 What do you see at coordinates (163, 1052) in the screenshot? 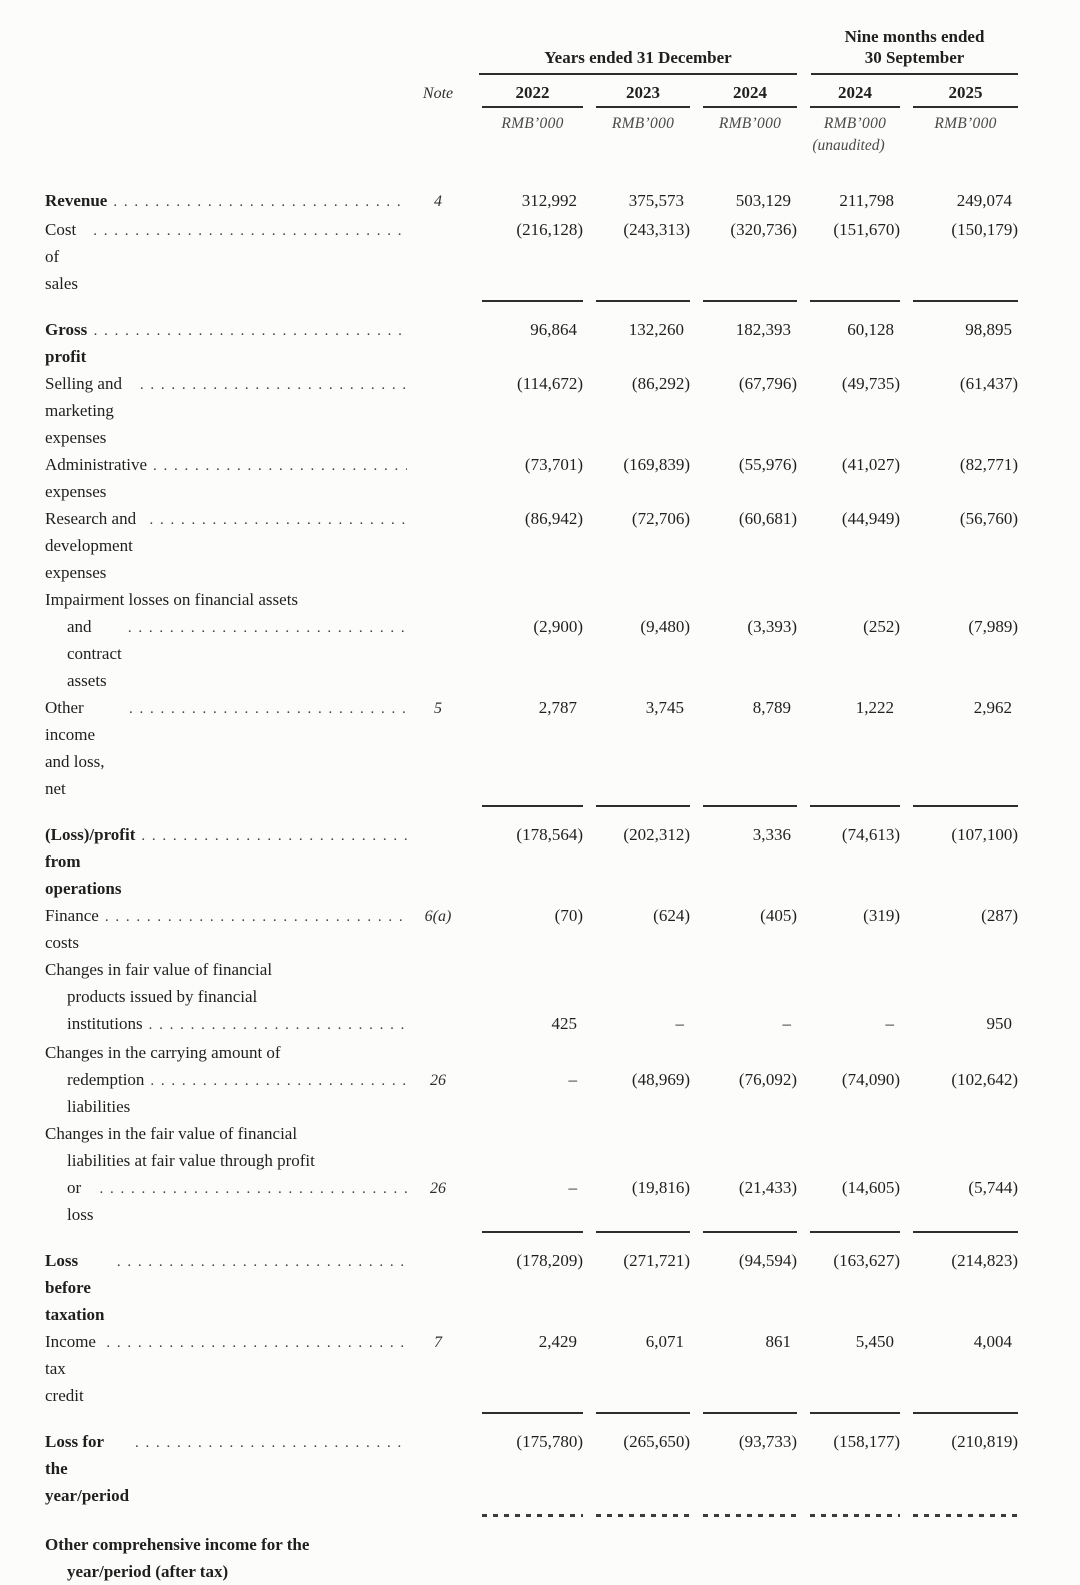
I see `row-label-text: Changes in the carrying amount of` at bounding box center [163, 1052].